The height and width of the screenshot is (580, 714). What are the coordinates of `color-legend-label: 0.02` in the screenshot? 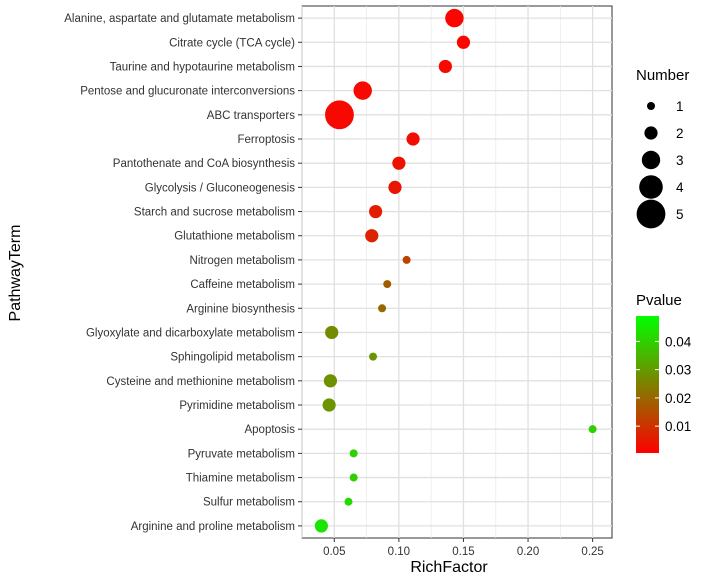 It's located at (678, 398).